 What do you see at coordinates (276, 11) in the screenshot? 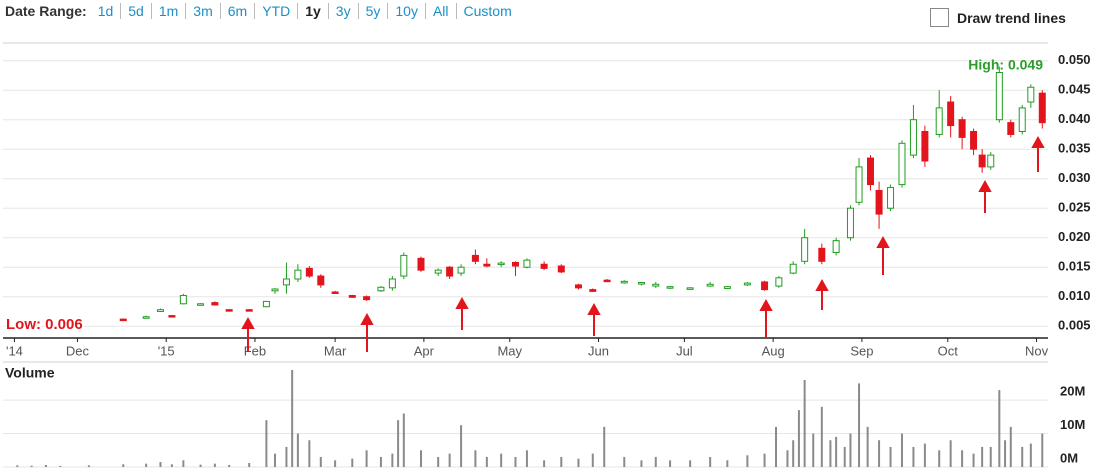
I see `range-option: YTD` at bounding box center [276, 11].